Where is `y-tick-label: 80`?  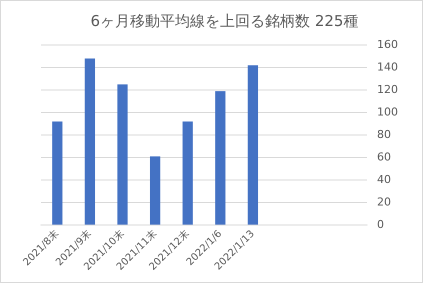 y-tick-label: 80 is located at coordinates (384, 134).